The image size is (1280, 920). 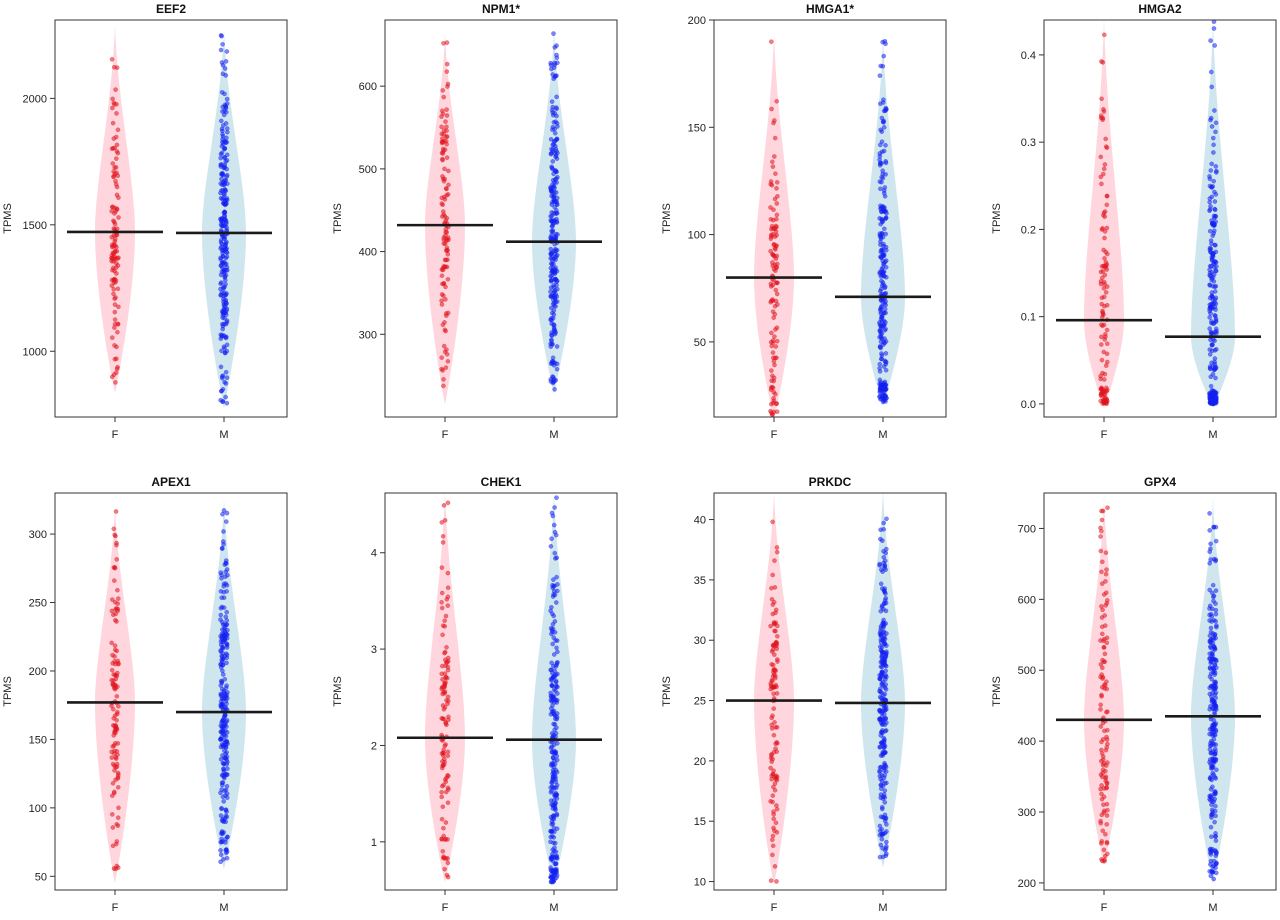 I want to click on chart-title: CHEK1, so click(x=501, y=482).